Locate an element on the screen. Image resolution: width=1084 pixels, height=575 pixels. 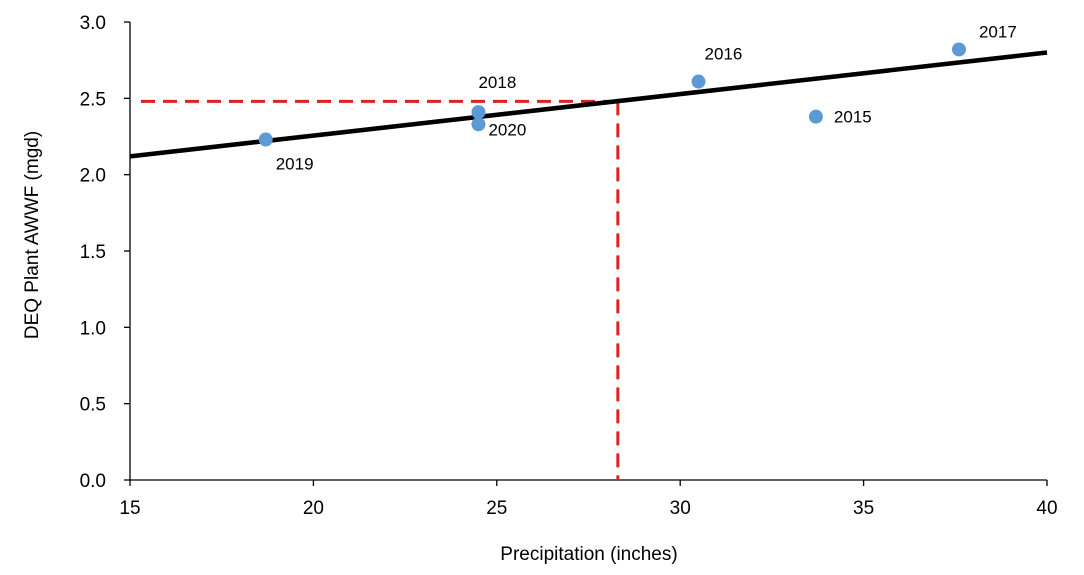
data-point-label: 2015 is located at coordinates (853, 117).